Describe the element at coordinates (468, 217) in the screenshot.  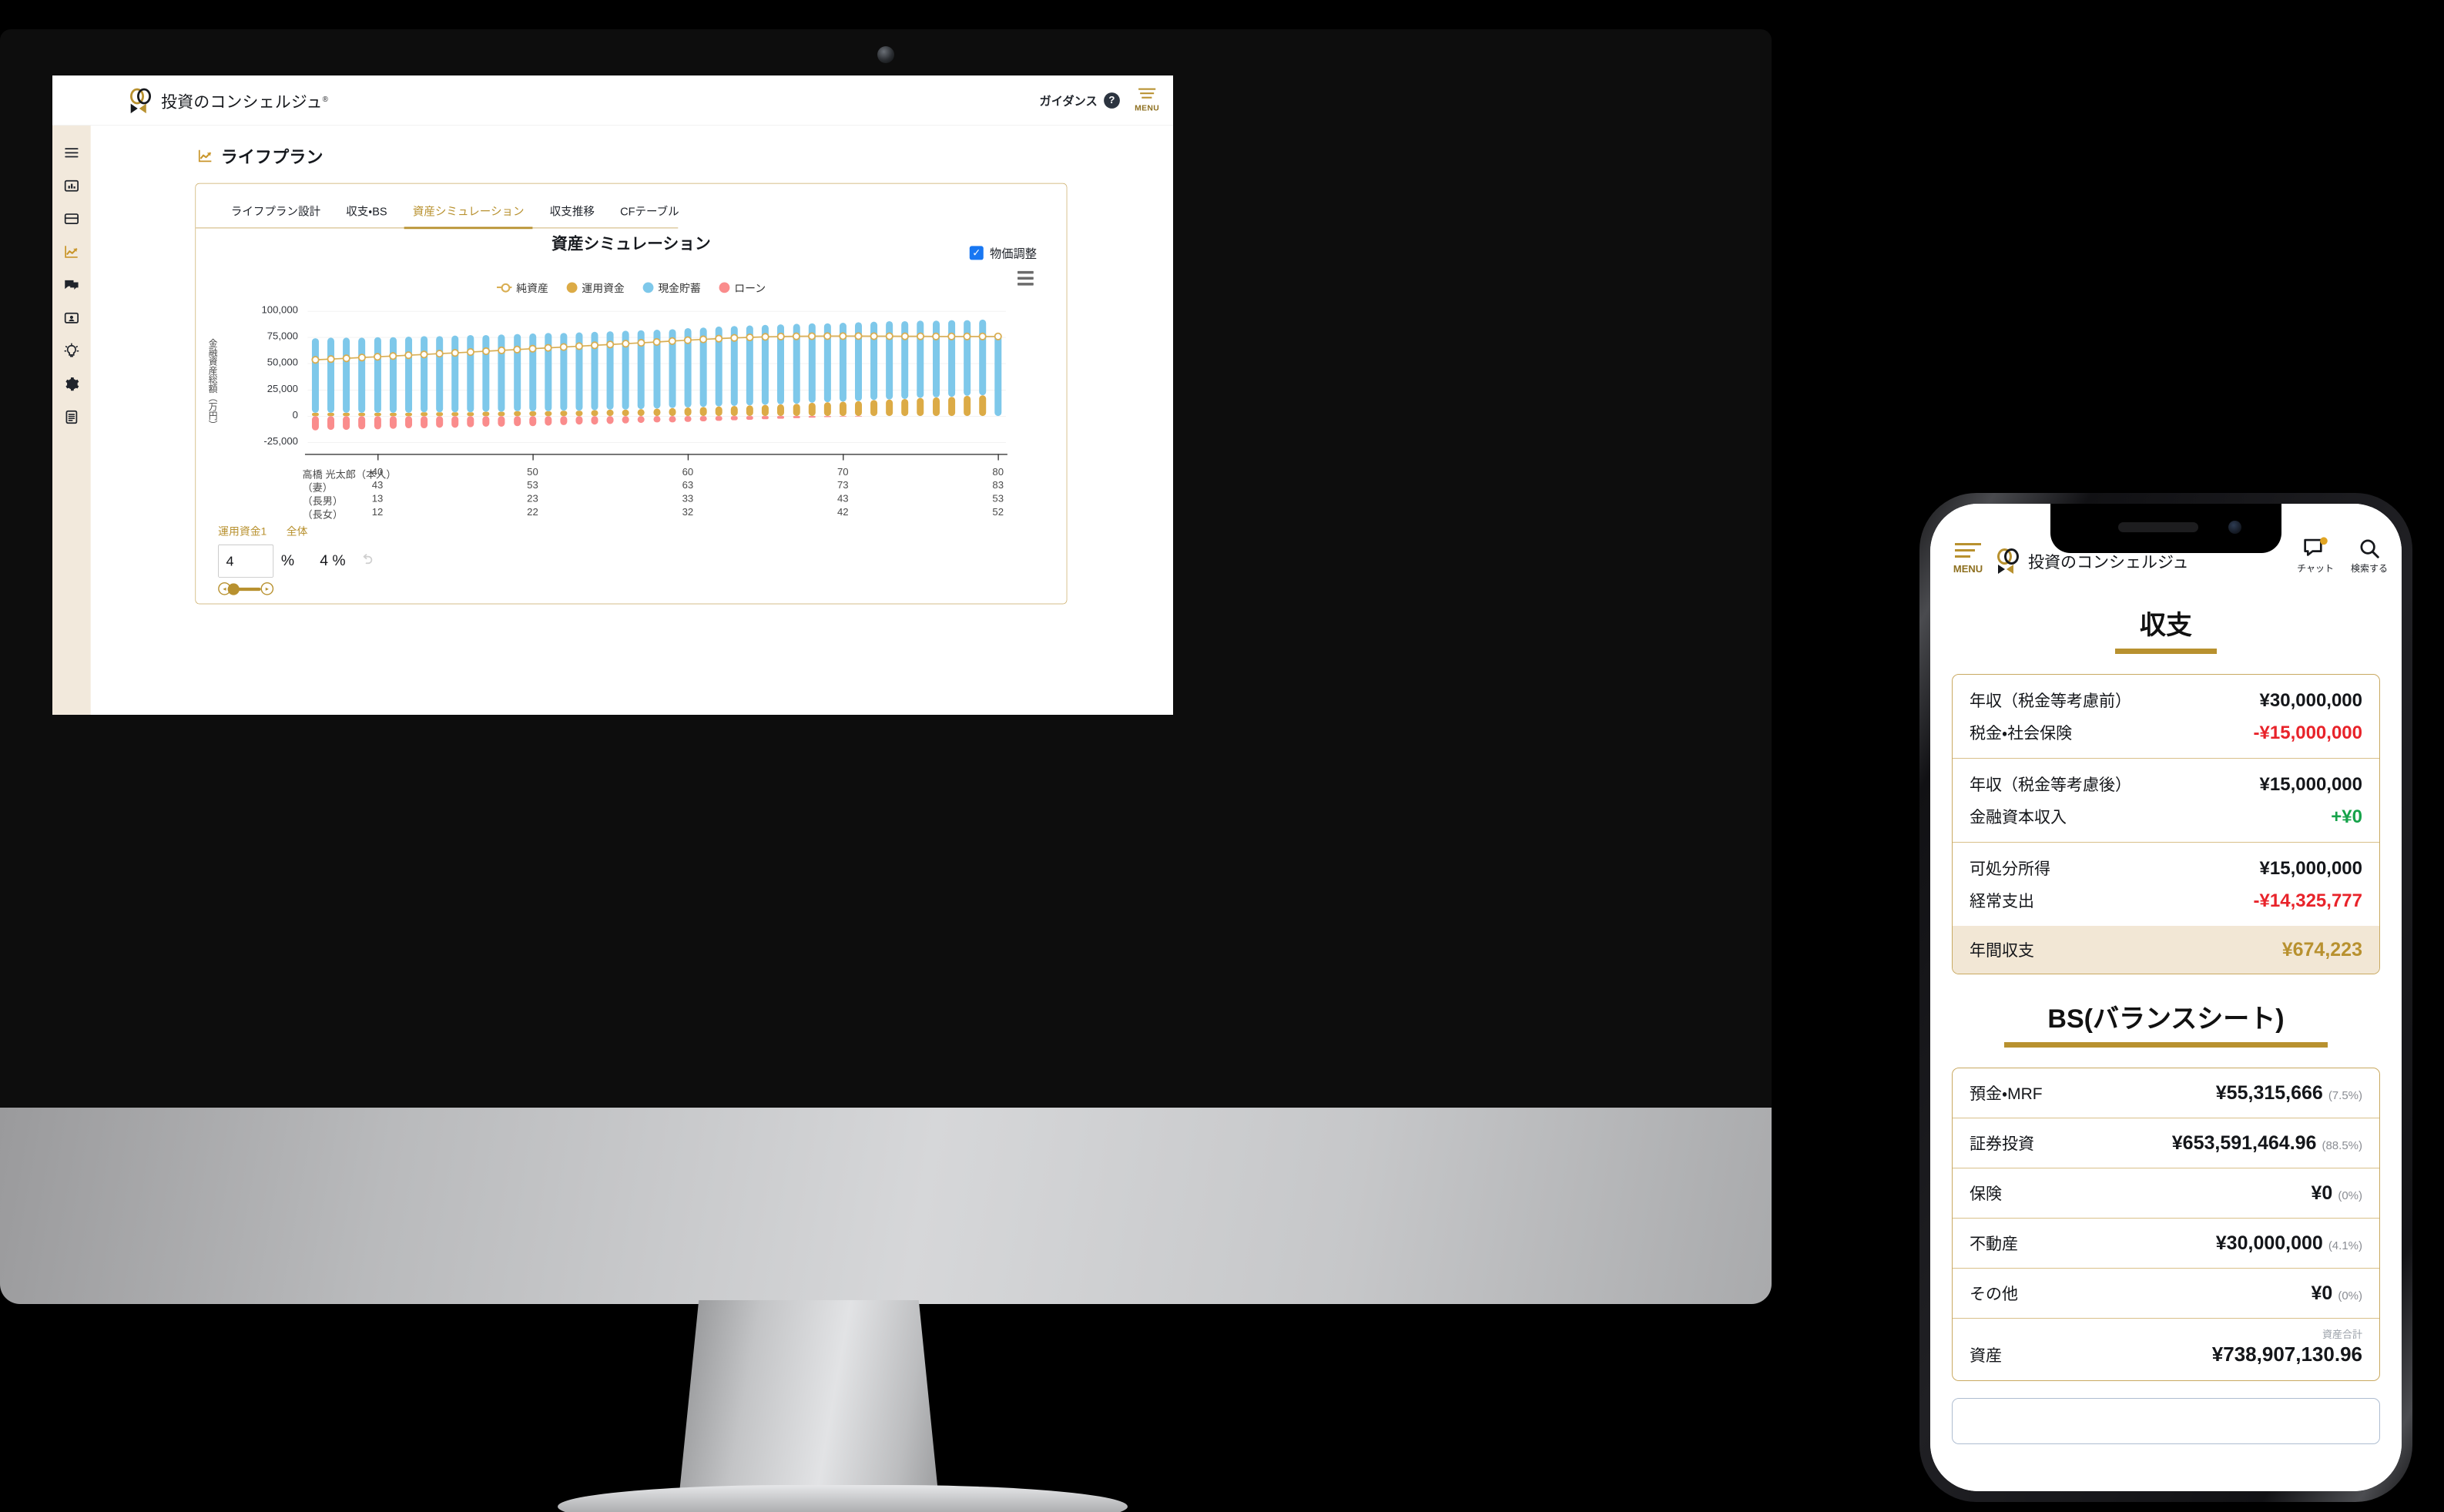
I see `tab-asset-simulation: 資産シミュレーション` at that location.